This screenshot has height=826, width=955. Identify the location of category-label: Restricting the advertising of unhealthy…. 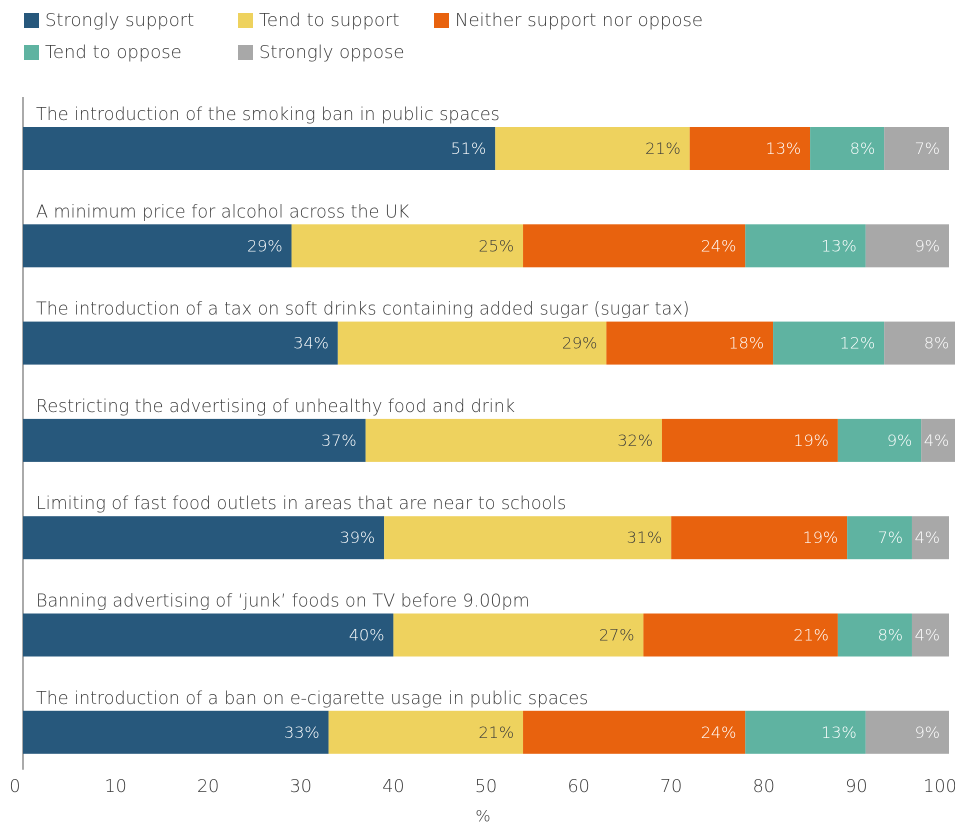
(275, 407).